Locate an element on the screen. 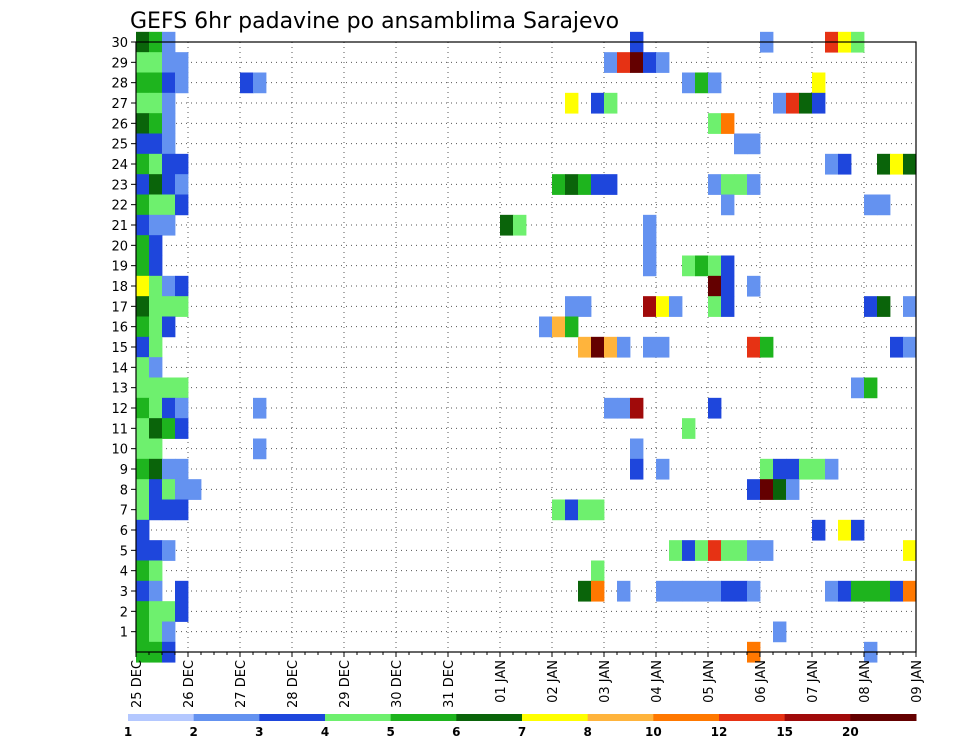 This screenshot has height=742, width=960. y-tick-label: 15 is located at coordinates (119, 348).